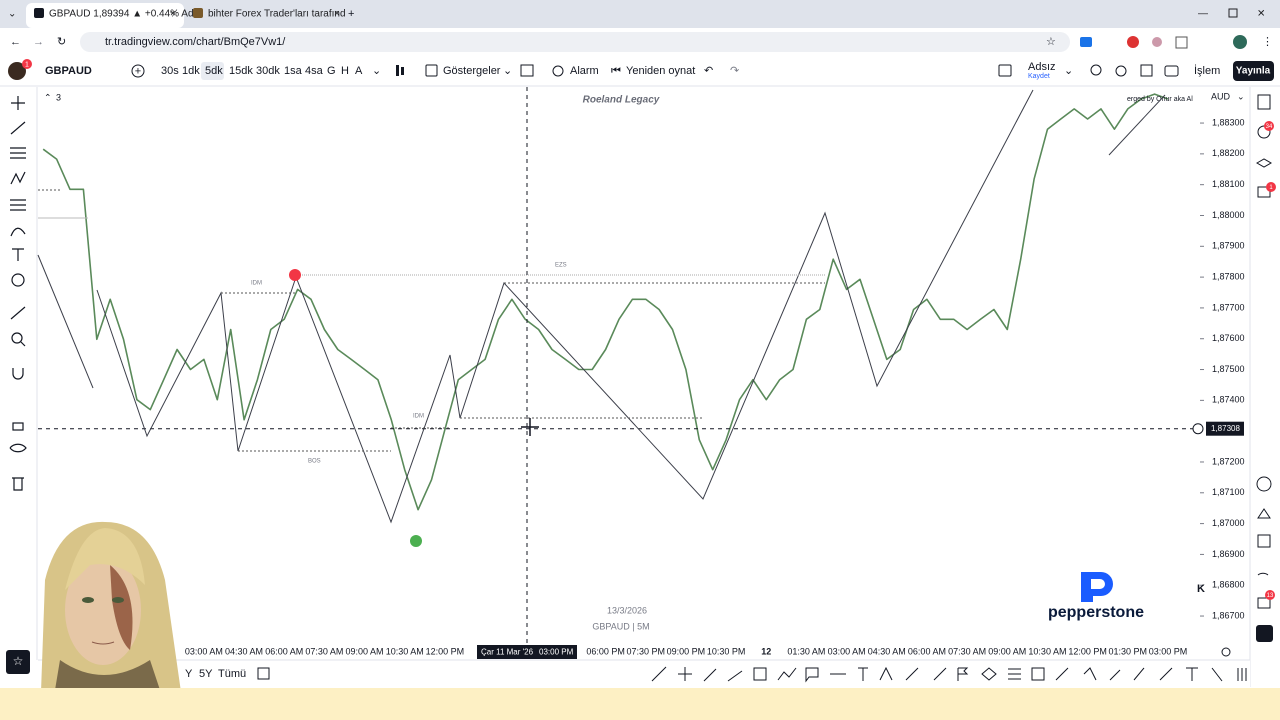 This screenshot has height=720, width=1280. I want to click on legend-count: 3, so click(58, 97).